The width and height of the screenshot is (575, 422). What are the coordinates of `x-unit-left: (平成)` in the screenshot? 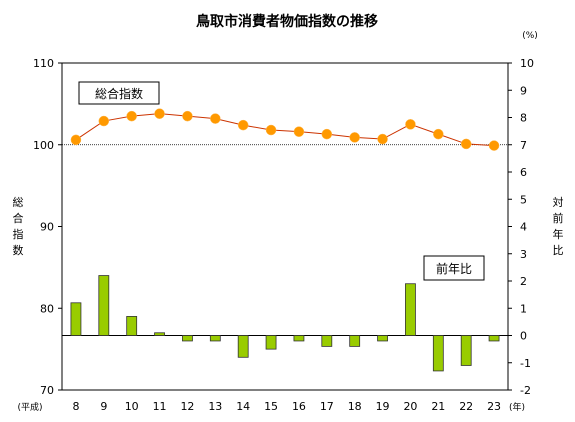 It's located at (29, 407).